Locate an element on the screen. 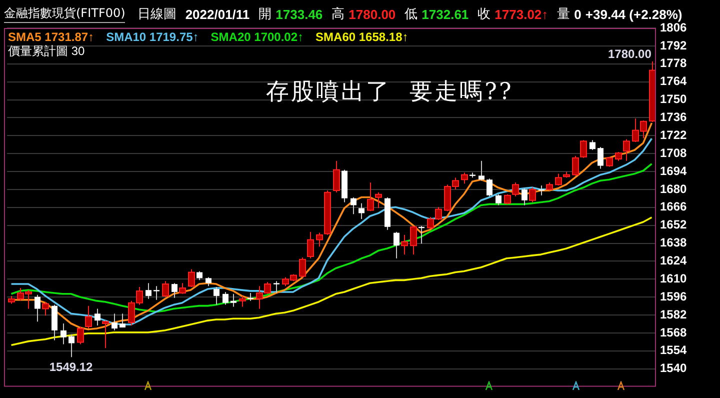 The image size is (720, 398). y-tick-label: 1540 is located at coordinates (674, 368).